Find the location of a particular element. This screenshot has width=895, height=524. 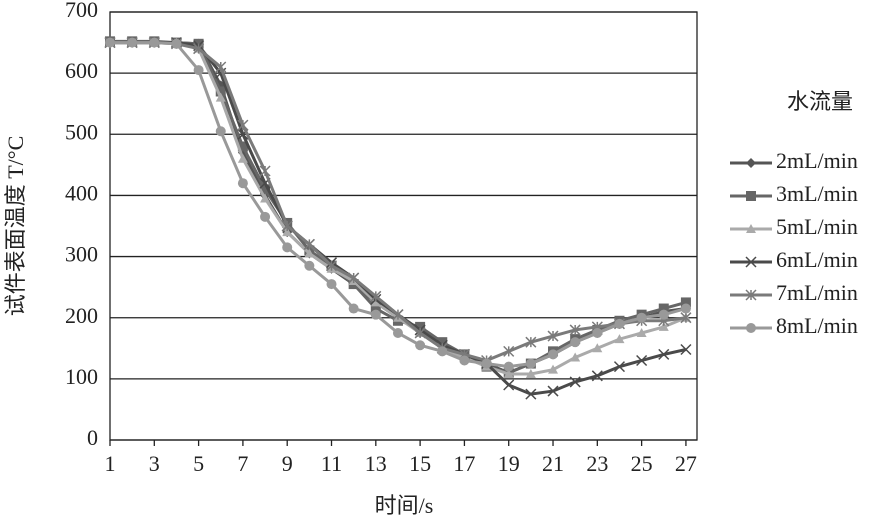

x-tick-label: 1 is located at coordinates (110, 463).